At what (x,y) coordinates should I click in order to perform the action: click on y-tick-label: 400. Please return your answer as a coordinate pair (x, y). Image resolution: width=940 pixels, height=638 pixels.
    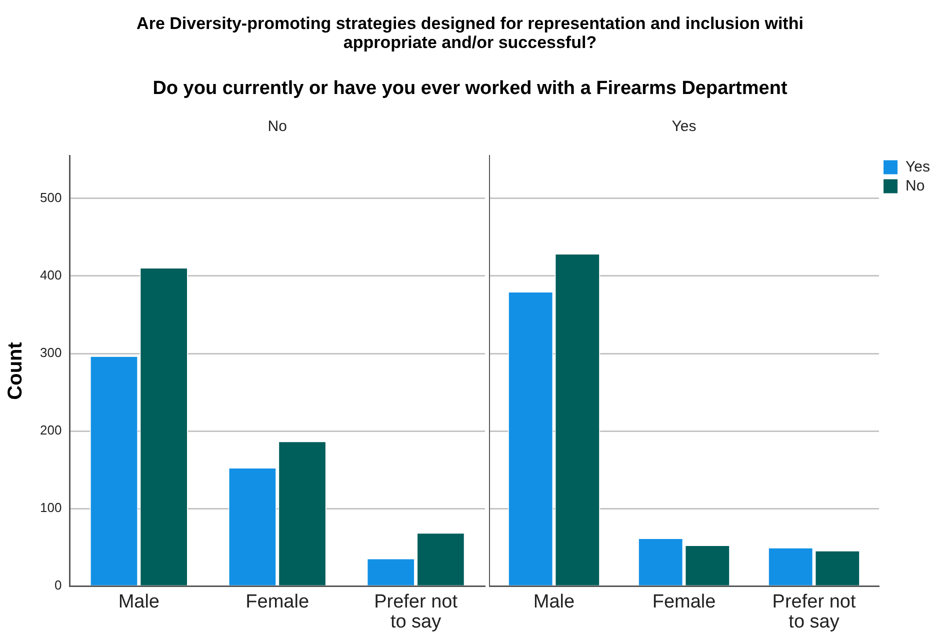
    Looking at the image, I should click on (51, 275).